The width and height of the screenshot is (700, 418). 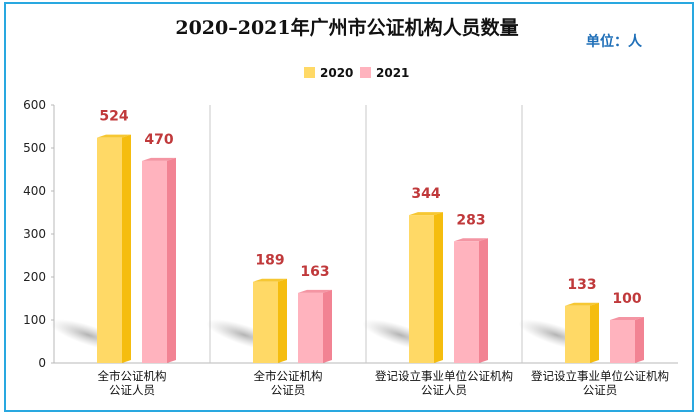 I want to click on y-tick-label: 100, so click(x=34, y=320).